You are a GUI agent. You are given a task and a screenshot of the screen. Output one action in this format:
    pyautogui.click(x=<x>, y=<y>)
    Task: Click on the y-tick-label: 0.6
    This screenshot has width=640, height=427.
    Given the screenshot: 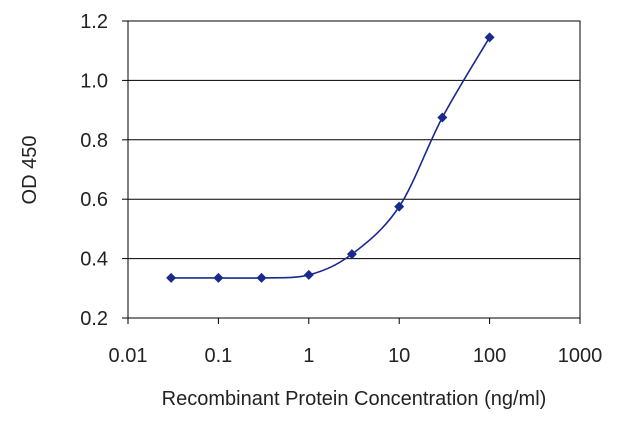 What is the action you would take?
    pyautogui.click(x=94, y=200)
    